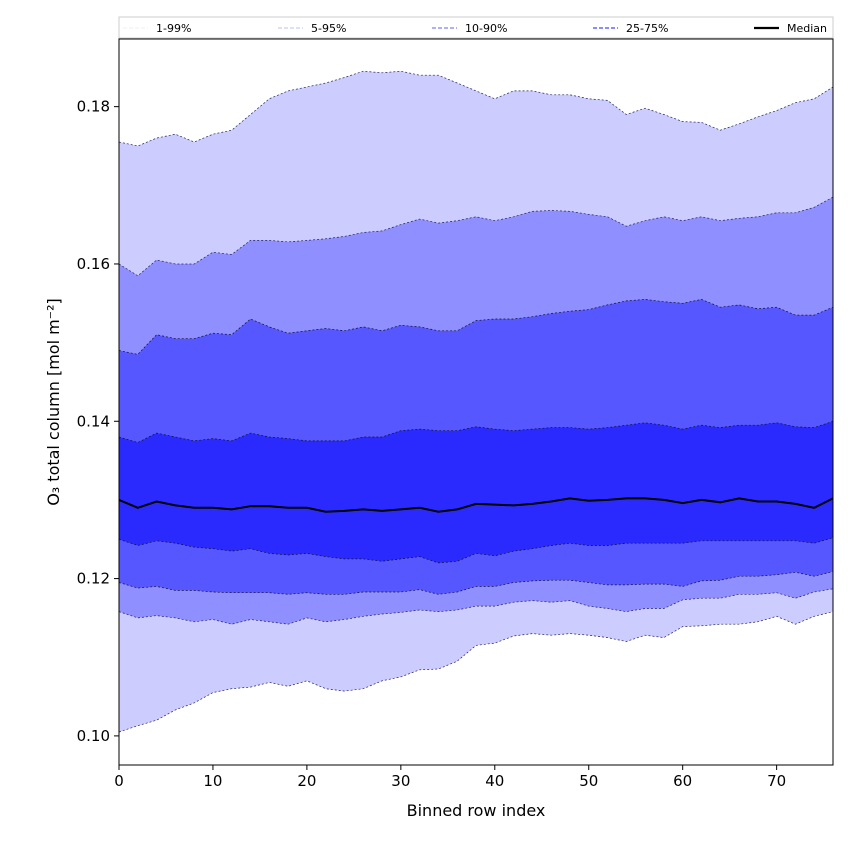 The image size is (850, 850). I want to click on legend-item-1-99%: 1-99%, so click(157, 28).